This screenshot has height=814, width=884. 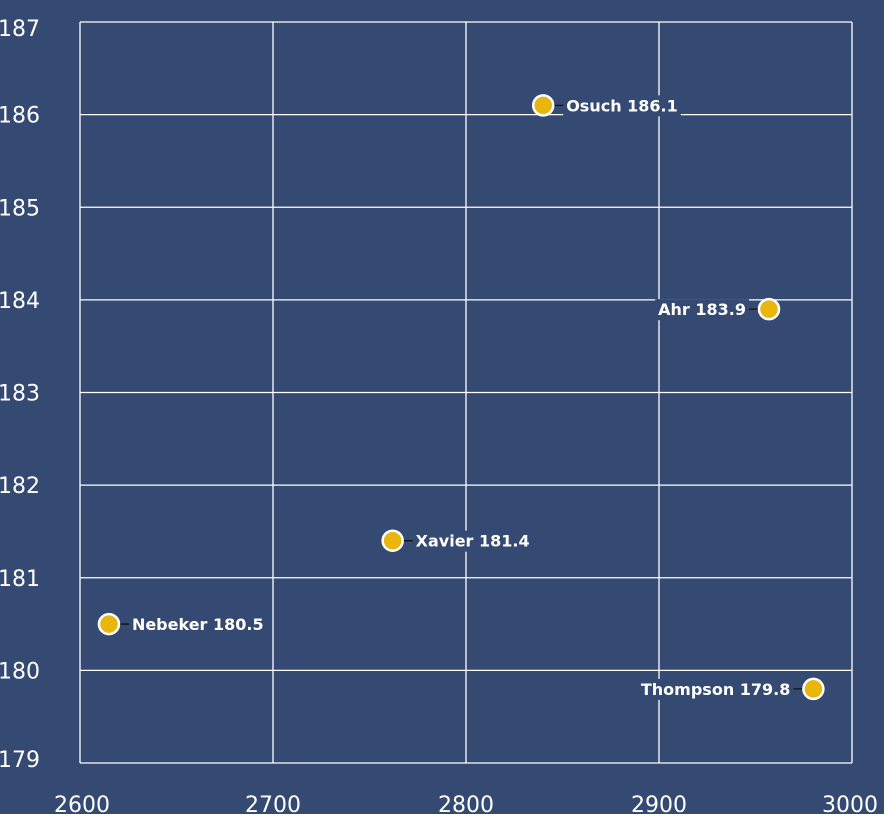 What do you see at coordinates (20, 29) in the screenshot?
I see `y-tick-label: 187` at bounding box center [20, 29].